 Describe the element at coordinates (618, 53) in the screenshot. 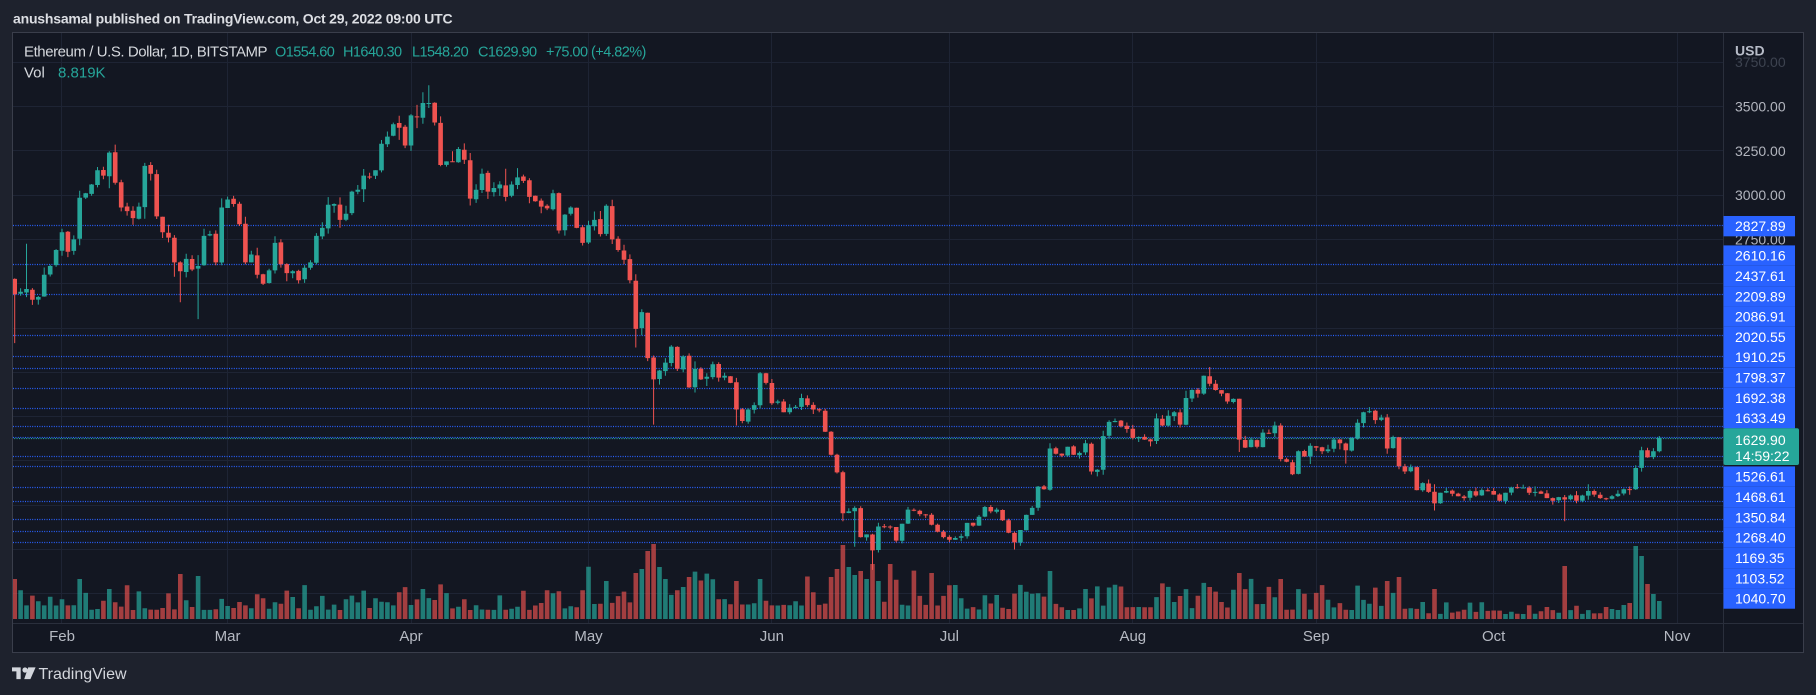

I see `svg-text: (+4.82%)` at that location.